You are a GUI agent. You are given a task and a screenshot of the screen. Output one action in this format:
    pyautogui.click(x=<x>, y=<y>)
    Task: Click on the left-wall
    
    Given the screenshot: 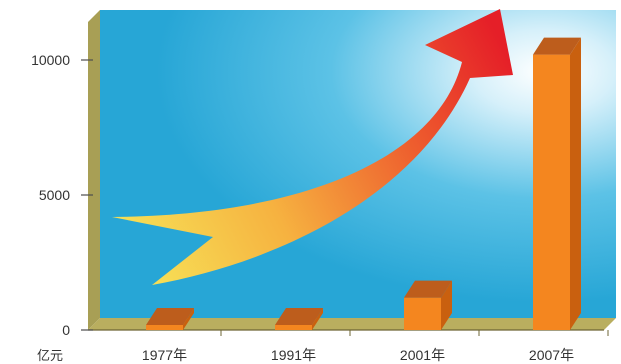 What is the action you would take?
    pyautogui.click(x=94, y=170)
    